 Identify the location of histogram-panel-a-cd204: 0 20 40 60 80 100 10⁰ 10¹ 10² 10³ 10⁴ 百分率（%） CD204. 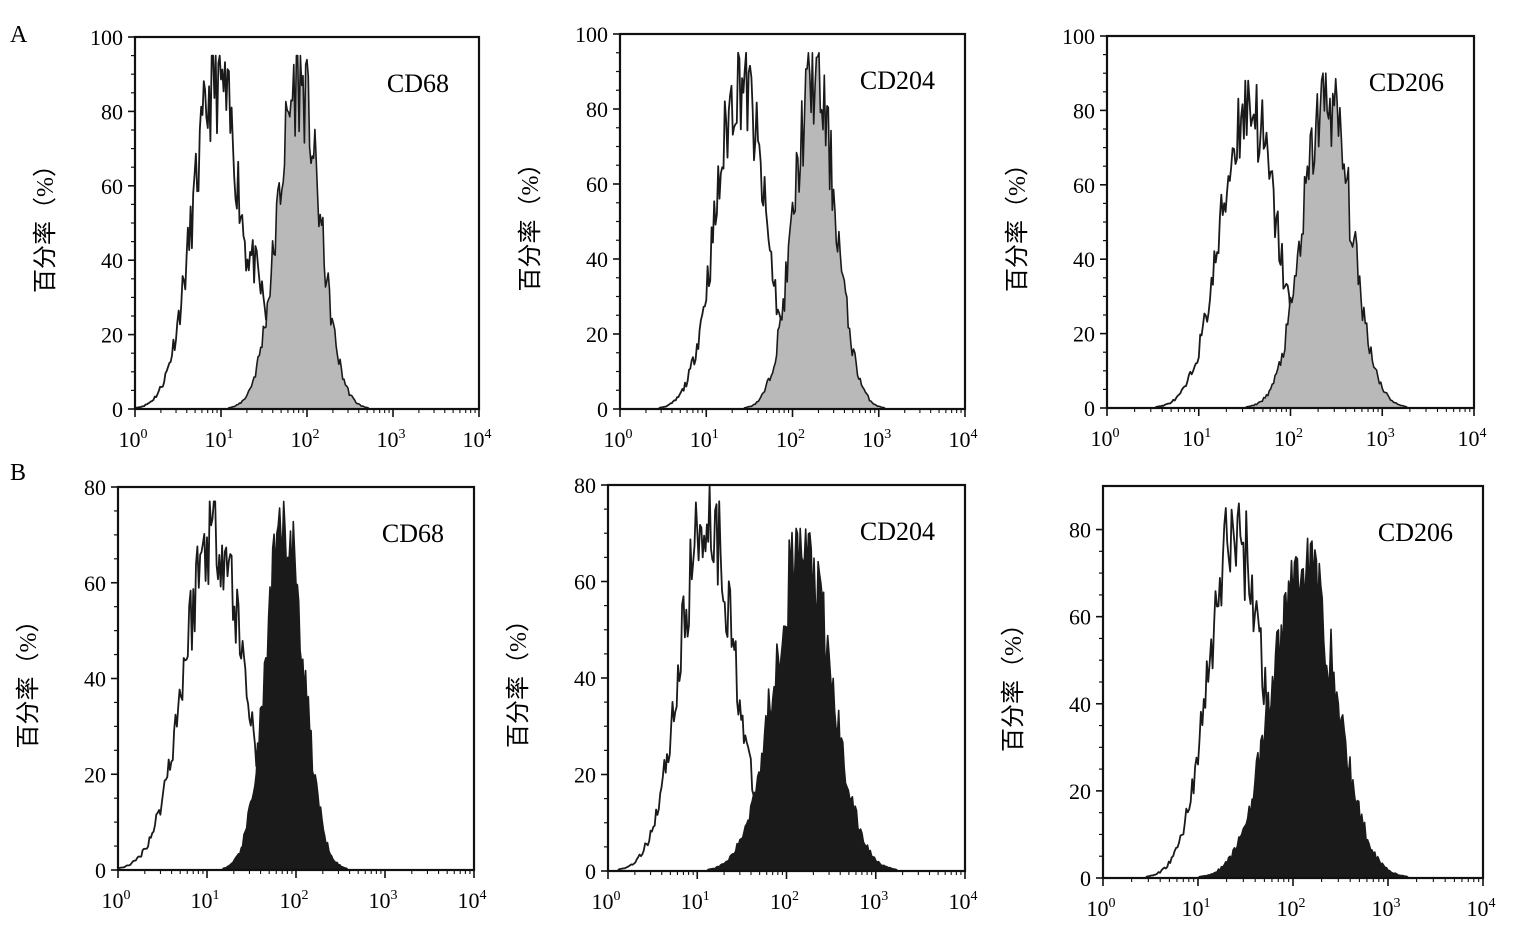
(747, 237).